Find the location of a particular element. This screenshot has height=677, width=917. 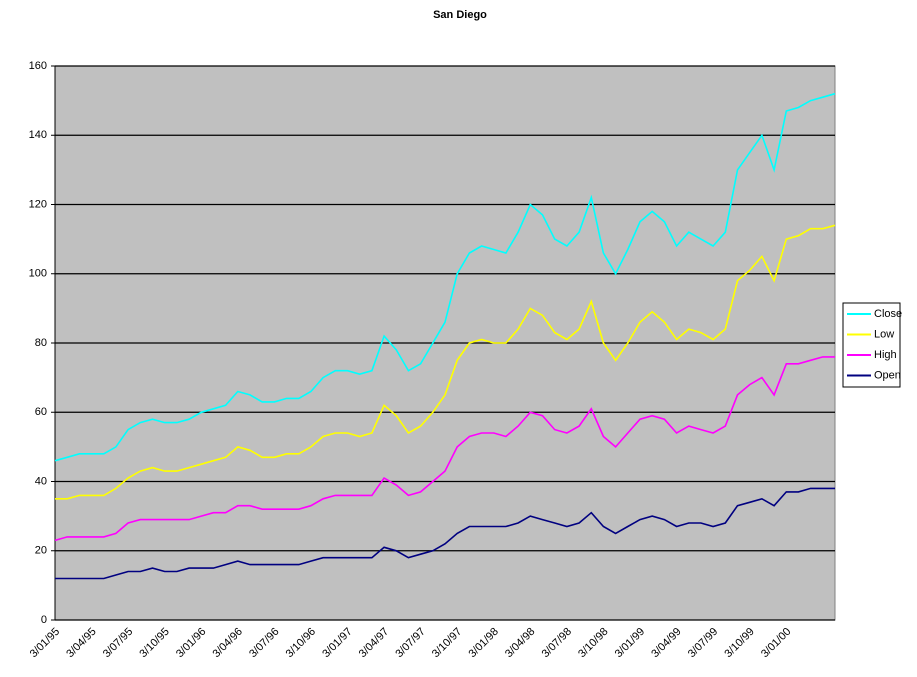

y-tick-label: 0 is located at coordinates (44, 620).